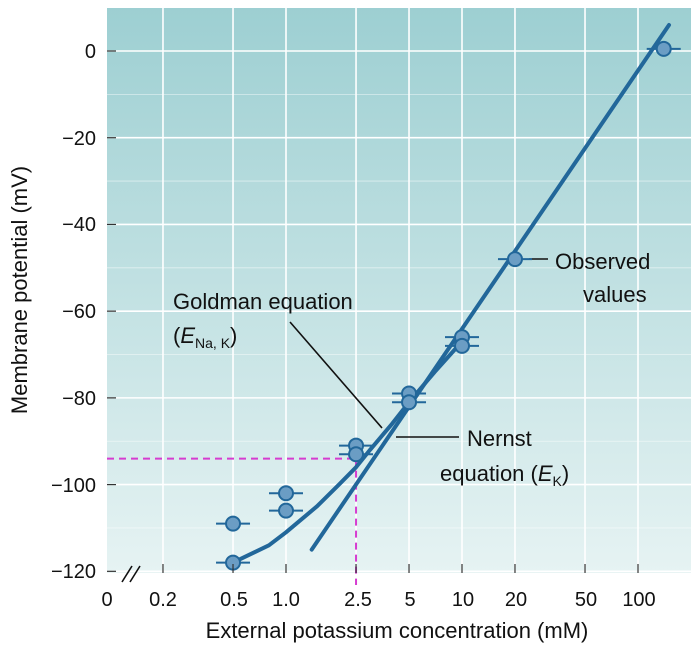 Image resolution: width=699 pixels, height=646 pixels. What do you see at coordinates (263, 301) in the screenshot?
I see `goldman-label: Goldman equation` at bounding box center [263, 301].